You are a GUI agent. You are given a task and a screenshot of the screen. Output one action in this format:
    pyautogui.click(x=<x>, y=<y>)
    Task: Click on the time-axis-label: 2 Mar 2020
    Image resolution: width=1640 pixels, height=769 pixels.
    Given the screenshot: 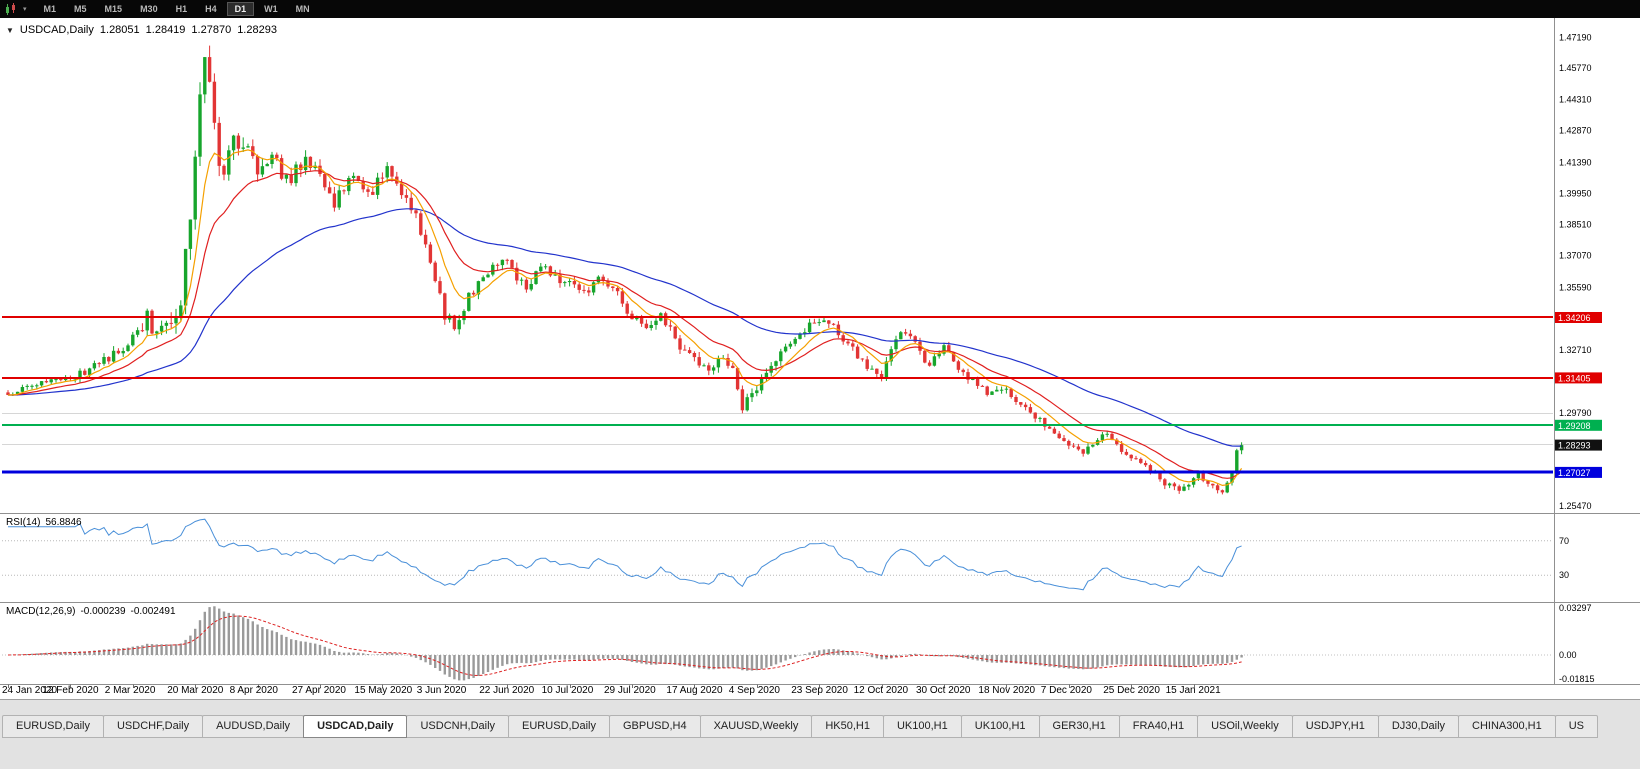 What is the action you would take?
    pyautogui.click(x=130, y=690)
    